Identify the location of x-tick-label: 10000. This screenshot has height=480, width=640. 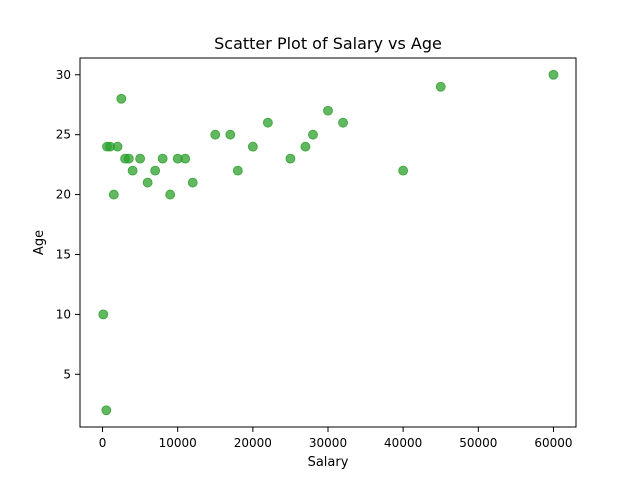
(178, 443).